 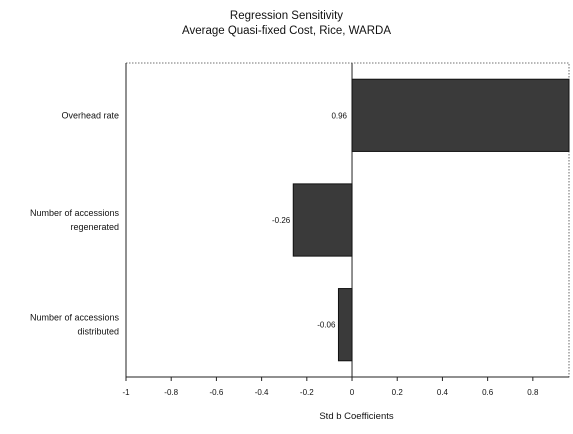 What do you see at coordinates (326, 325) in the screenshot?
I see `data-label: -0.06` at bounding box center [326, 325].